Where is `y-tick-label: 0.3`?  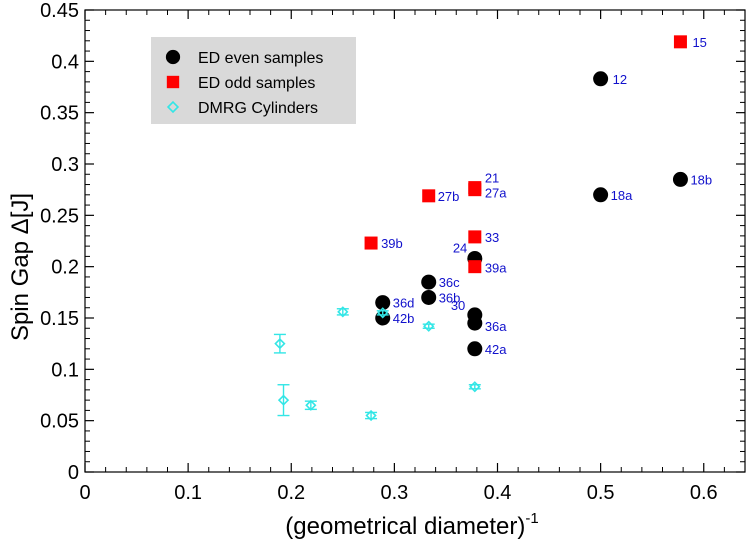 y-tick-label: 0.3 is located at coordinates (65, 165).